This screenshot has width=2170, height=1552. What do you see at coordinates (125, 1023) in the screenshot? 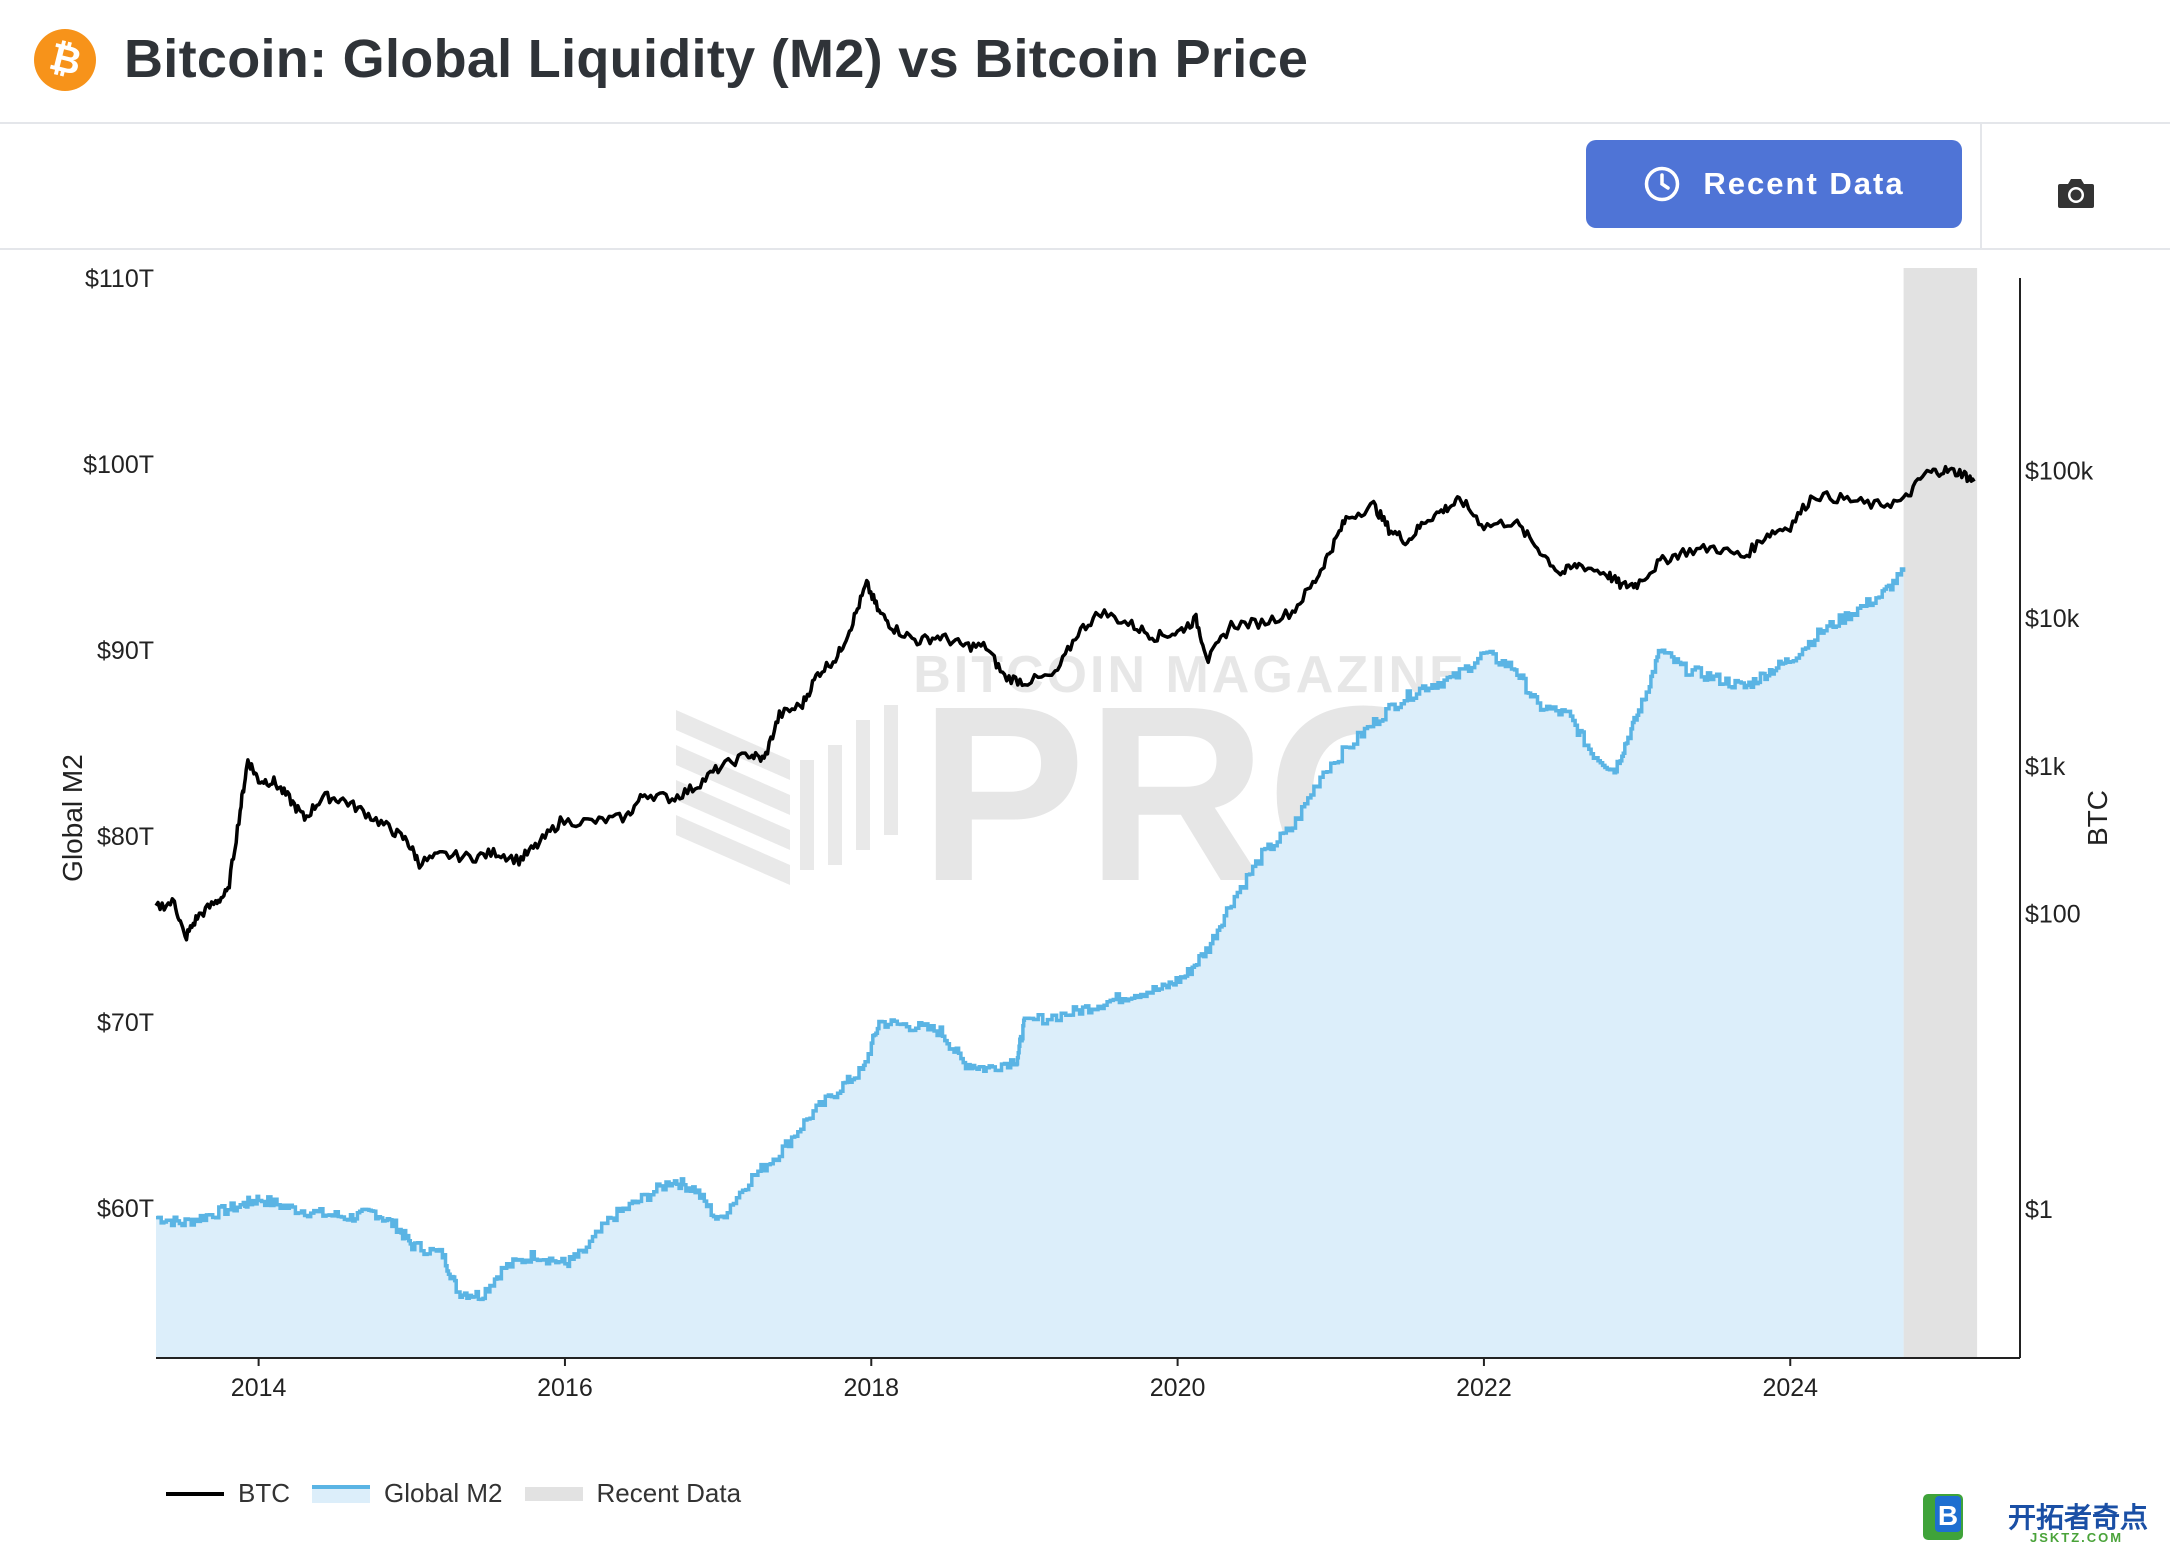
I see `left-tick-label: $70T` at bounding box center [125, 1023].